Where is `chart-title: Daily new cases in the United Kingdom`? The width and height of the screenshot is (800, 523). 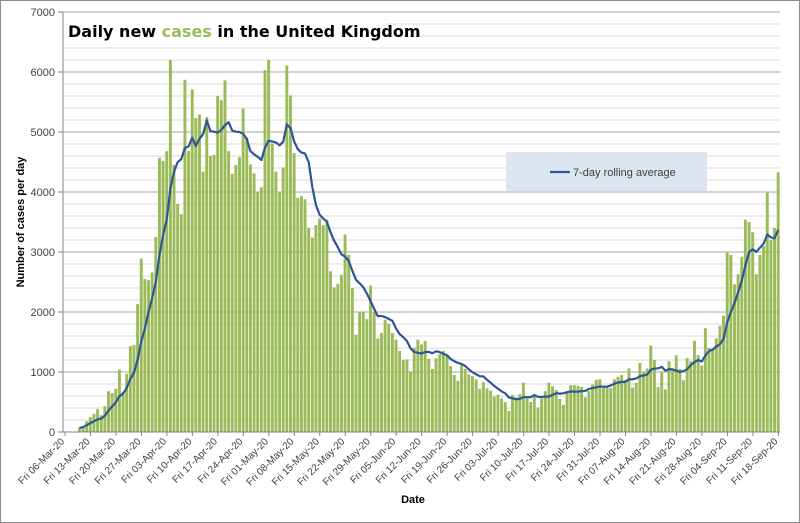 chart-title: Daily new cases in the United Kingdom is located at coordinates (244, 31).